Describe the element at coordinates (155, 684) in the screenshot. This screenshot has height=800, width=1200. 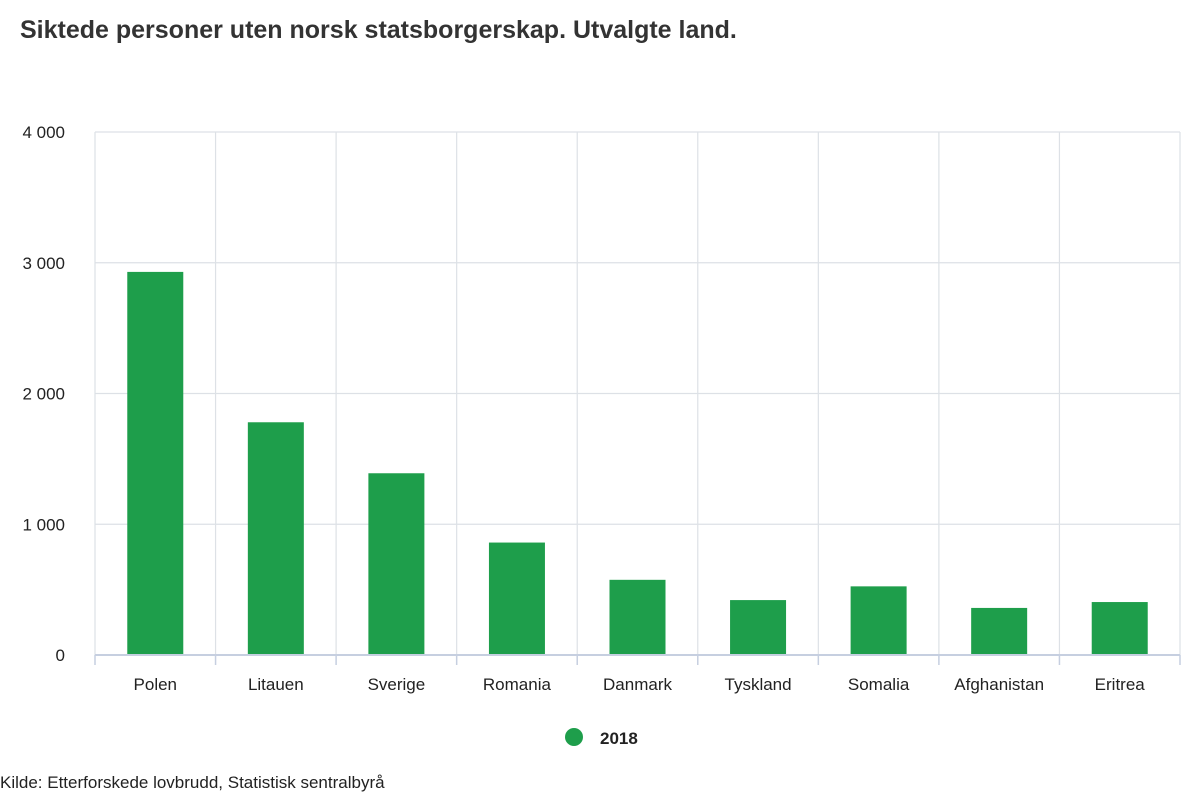
I see `x-tick-label: Polen` at that location.